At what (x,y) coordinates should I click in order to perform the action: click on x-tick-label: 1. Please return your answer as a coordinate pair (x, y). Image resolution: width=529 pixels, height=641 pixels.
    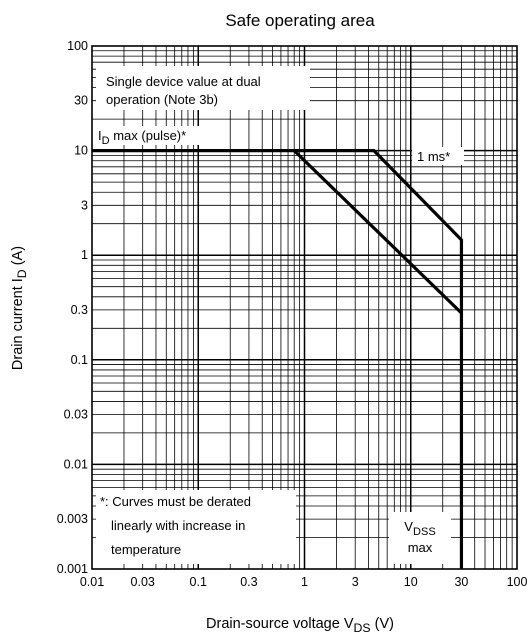
    Looking at the image, I should click on (304, 582).